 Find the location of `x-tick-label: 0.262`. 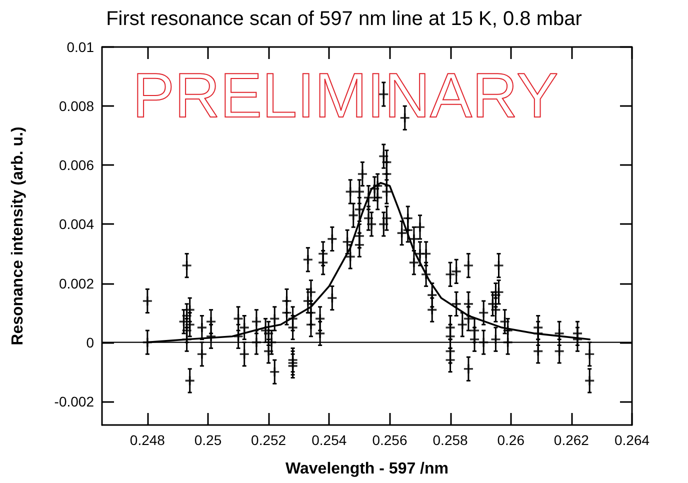

x-tick-label: 0.262 is located at coordinates (572, 440).